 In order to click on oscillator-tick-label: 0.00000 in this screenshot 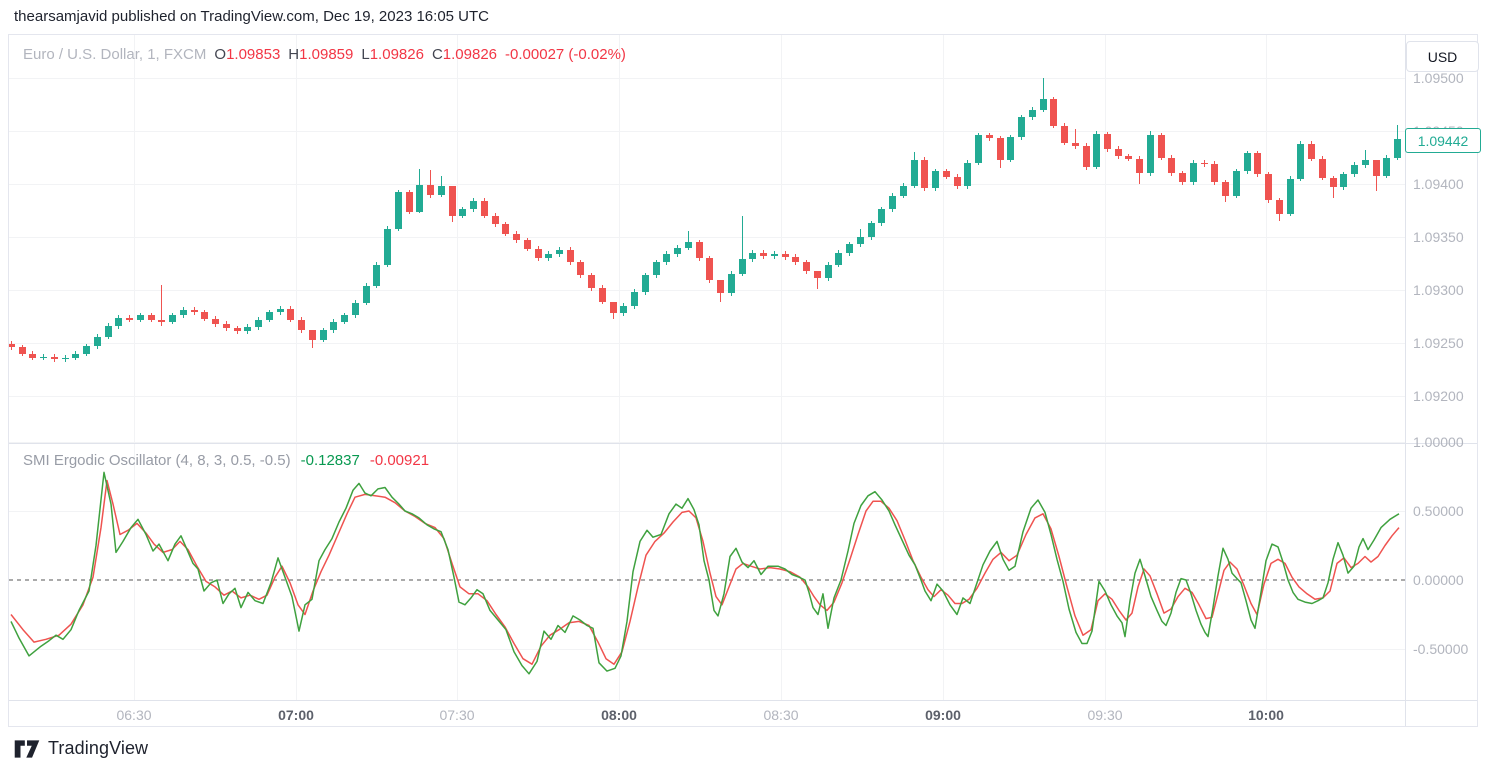, I will do `click(1438, 580)`.